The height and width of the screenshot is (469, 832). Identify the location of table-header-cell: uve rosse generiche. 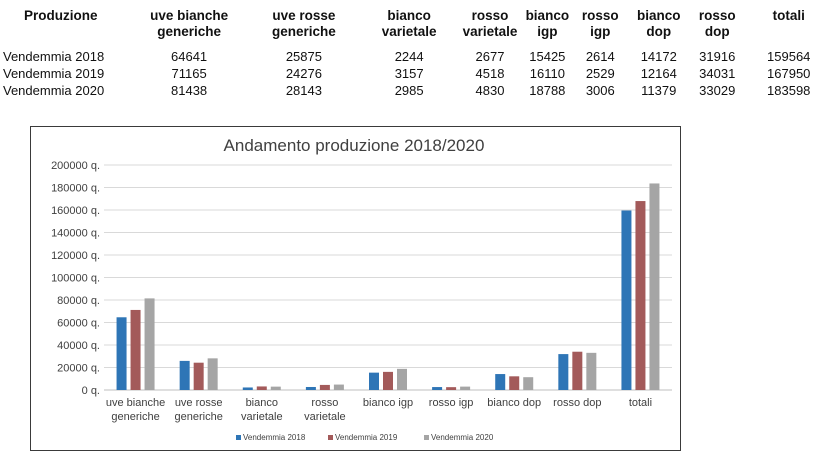
(304, 27).